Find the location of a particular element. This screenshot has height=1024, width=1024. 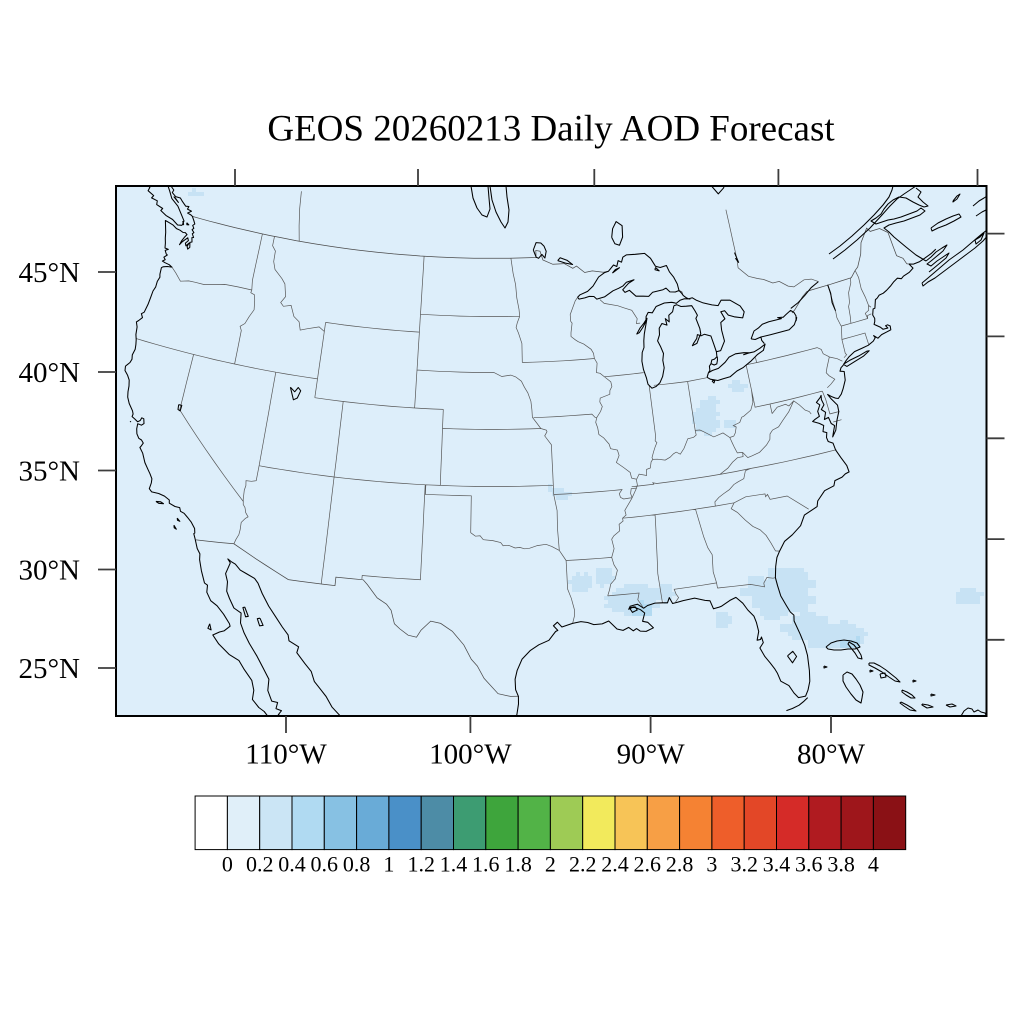

svg-text: 3.2 is located at coordinates (744, 864).